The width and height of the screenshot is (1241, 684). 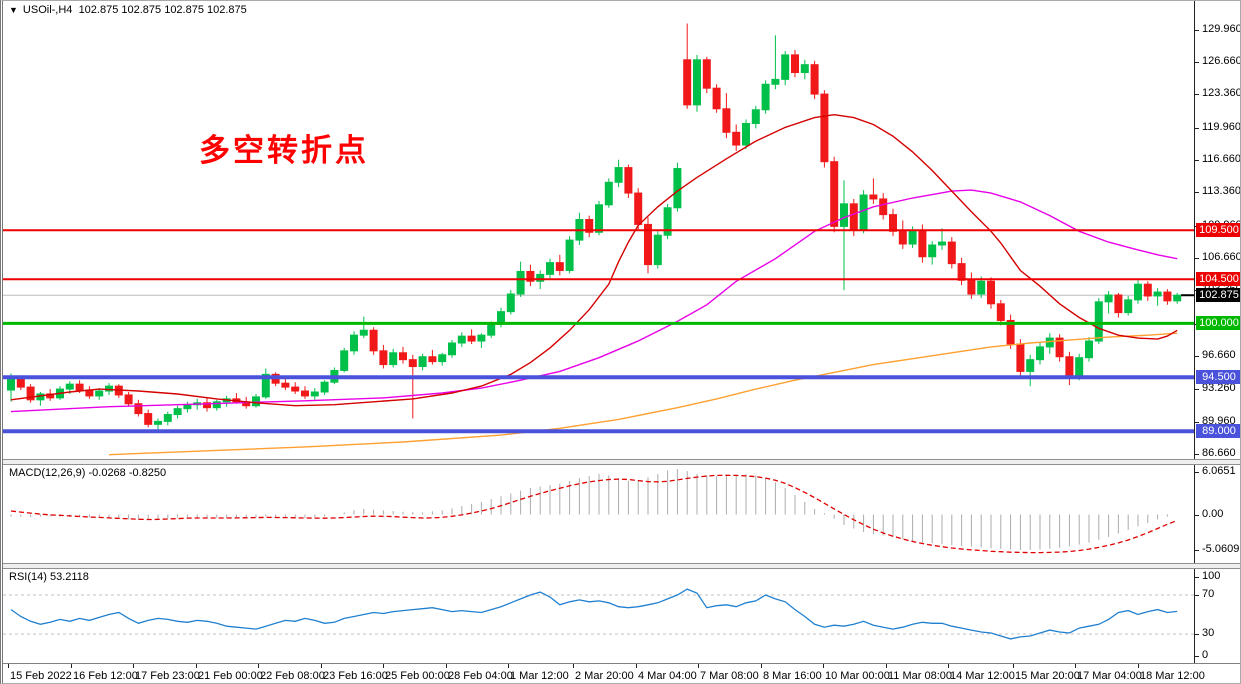 What do you see at coordinates (621, 566) in the screenshot?
I see `pane-separator-macd-rsi` at bounding box center [621, 566].